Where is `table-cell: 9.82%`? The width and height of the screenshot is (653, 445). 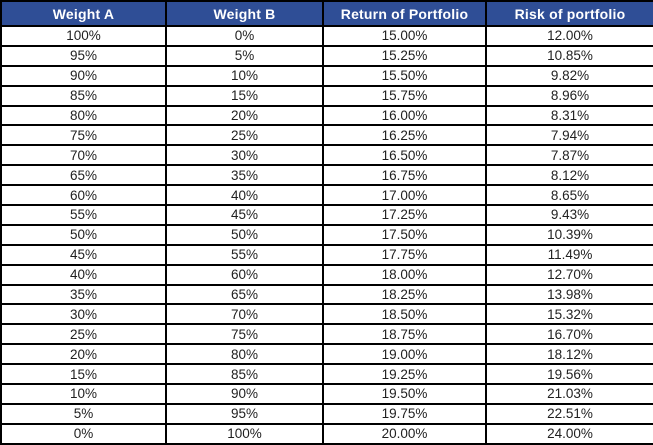
table-cell: 9.82% is located at coordinates (569, 75).